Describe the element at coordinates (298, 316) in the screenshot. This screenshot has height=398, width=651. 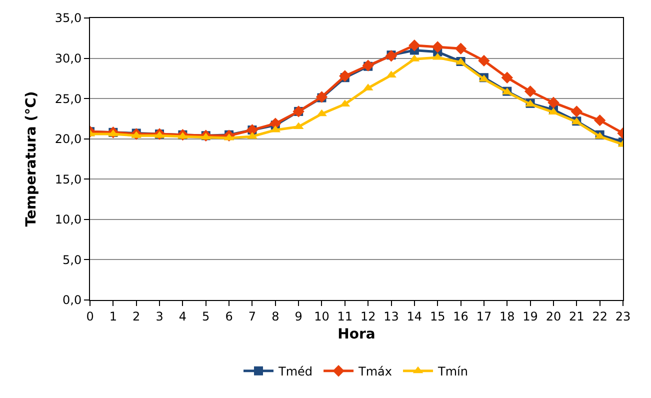
I see `x-tick-label: 9` at that location.